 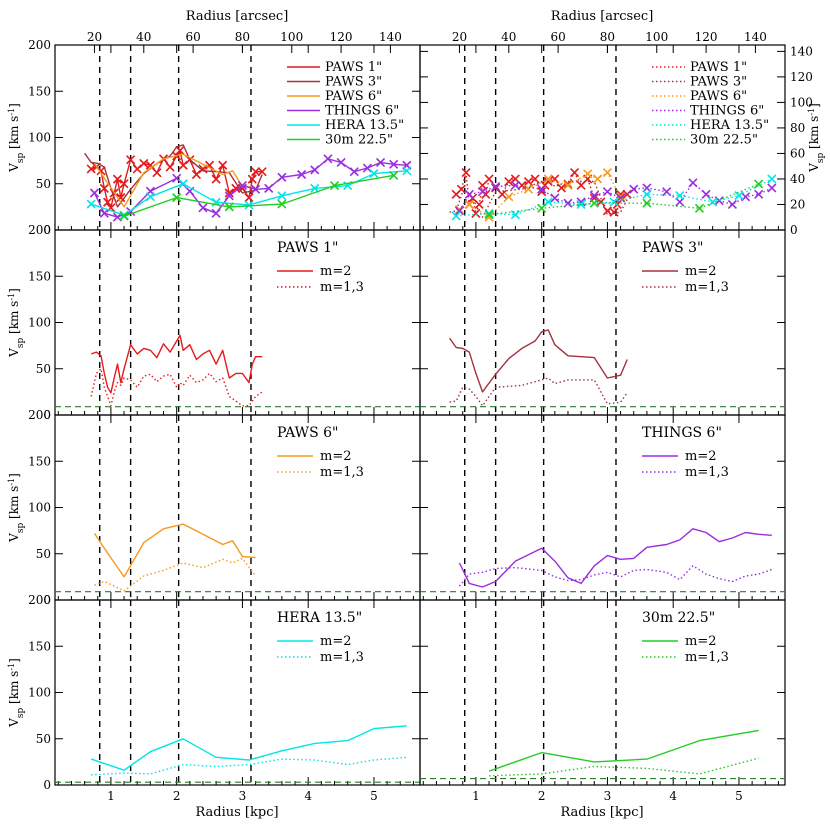 What do you see at coordinates (673, 796) in the screenshot?
I see `x-tick-label: 4` at bounding box center [673, 796].